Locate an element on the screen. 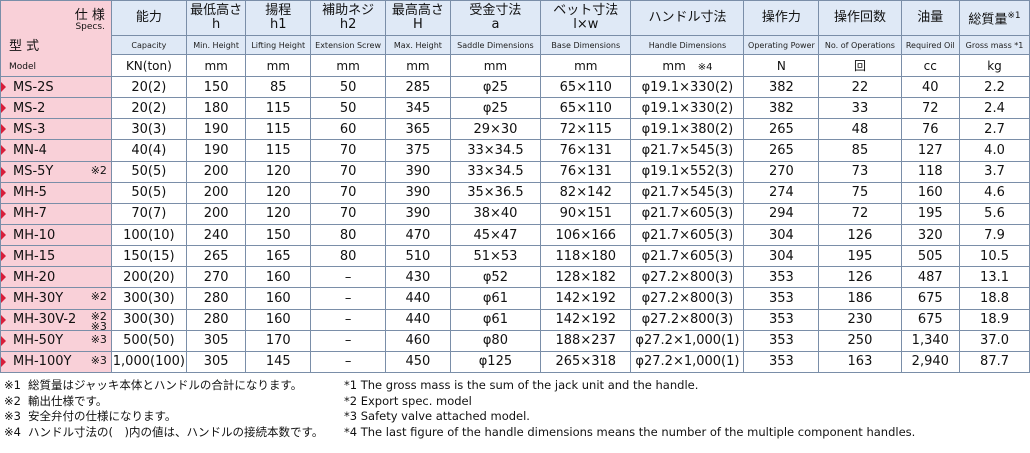 Image resolution: width=1030 pixels, height=453 pixels. column-unit: mm ※4 is located at coordinates (687, 65).